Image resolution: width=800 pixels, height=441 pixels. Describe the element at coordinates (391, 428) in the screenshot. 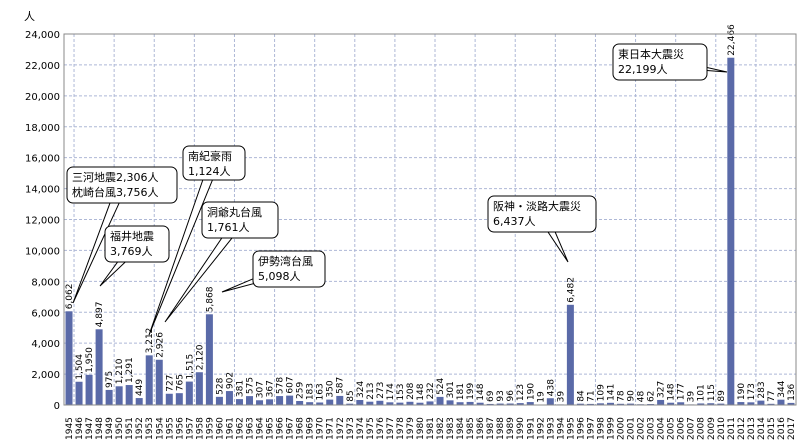

I see `x-tick-label-1977: 1977` at that location.